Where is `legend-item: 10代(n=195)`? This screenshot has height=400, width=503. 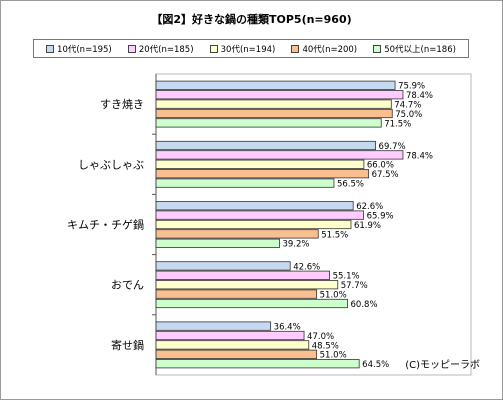
legend-item: 10代(n=195) is located at coordinates (79, 49).